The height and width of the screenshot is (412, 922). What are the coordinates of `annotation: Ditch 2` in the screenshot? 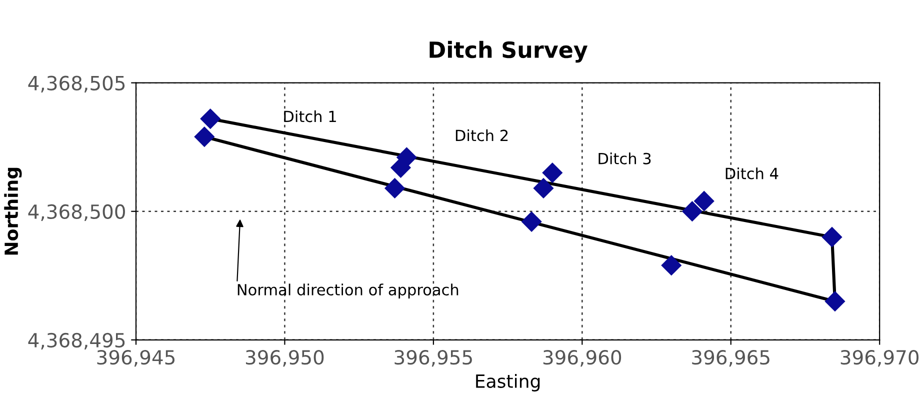 It's located at (482, 135).